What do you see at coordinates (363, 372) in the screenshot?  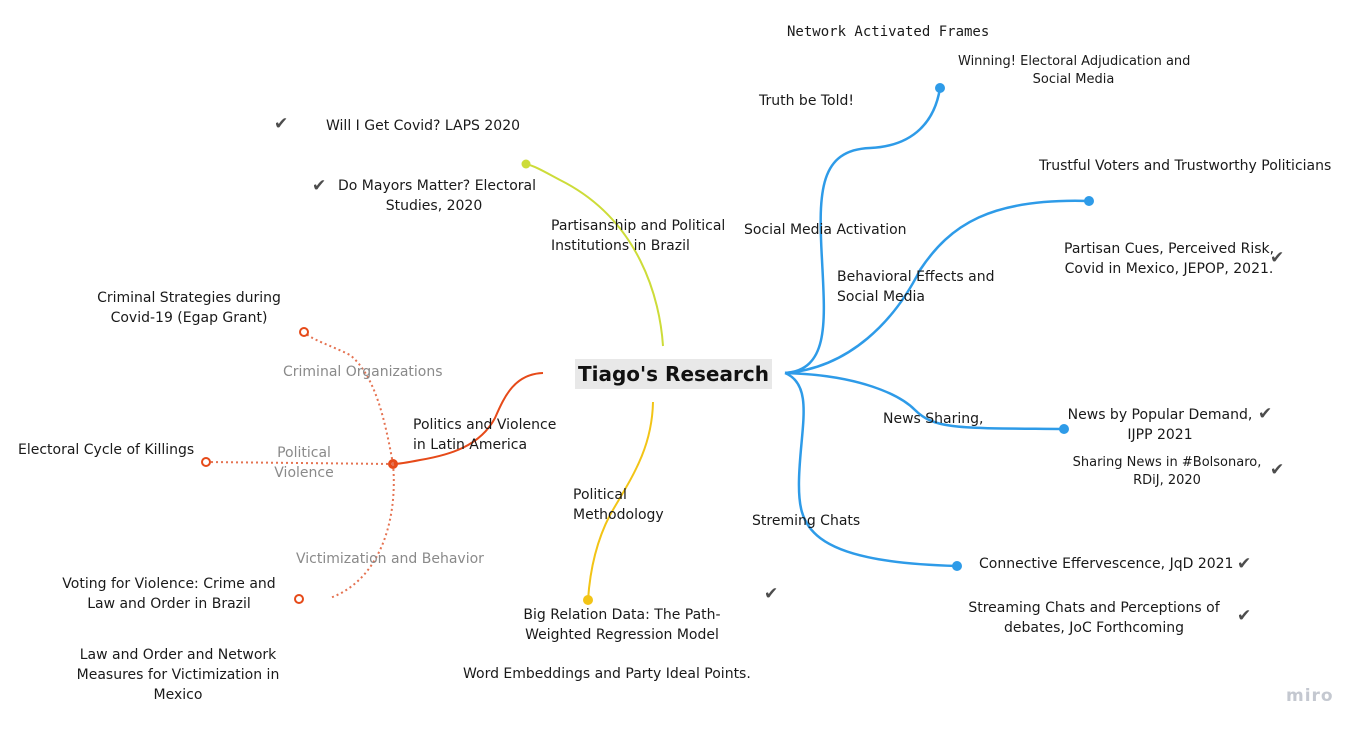 I see `sub-branch-criminal-organizations: Criminal Organizations` at bounding box center [363, 372].